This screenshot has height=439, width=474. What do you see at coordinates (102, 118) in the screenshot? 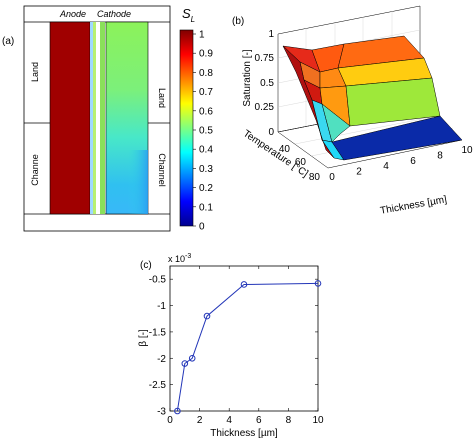
I see `cathode-cl-strip` at bounding box center [102, 118].